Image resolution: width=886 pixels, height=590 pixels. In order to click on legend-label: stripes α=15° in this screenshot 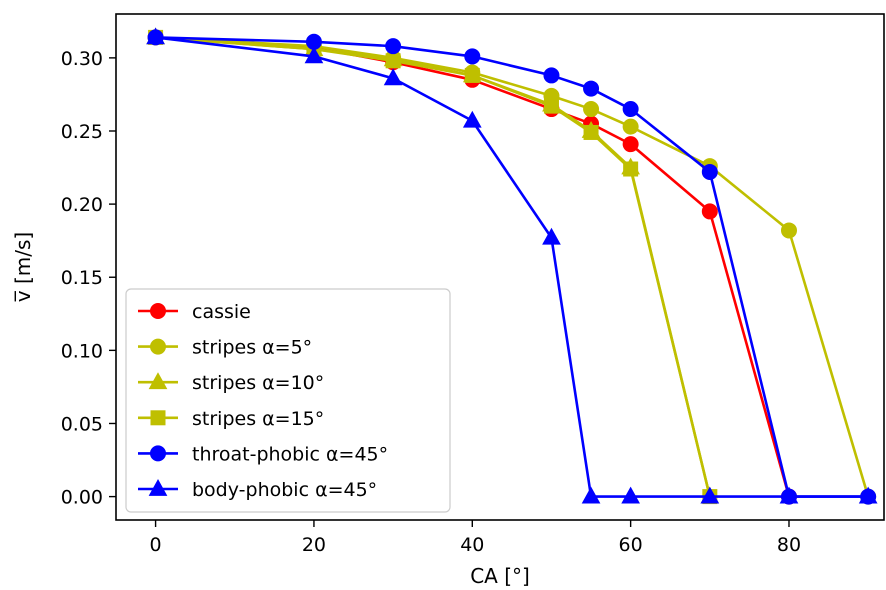, I will do `click(258, 419)`.